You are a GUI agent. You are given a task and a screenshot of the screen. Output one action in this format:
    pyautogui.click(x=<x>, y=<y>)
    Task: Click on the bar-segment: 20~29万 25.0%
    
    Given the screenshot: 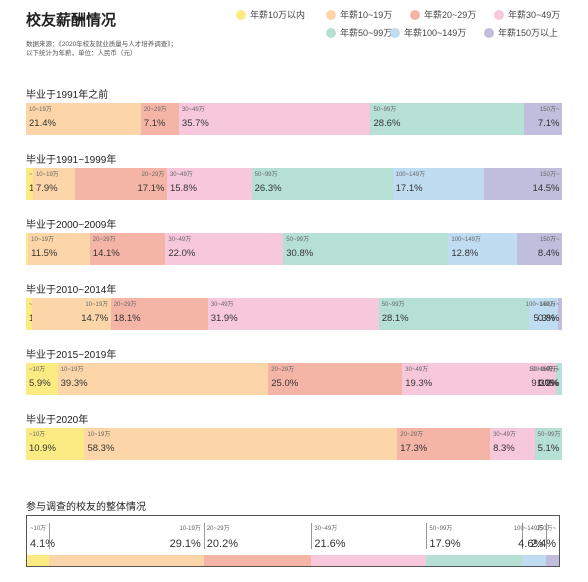 What is the action you would take?
    pyautogui.click(x=335, y=379)
    